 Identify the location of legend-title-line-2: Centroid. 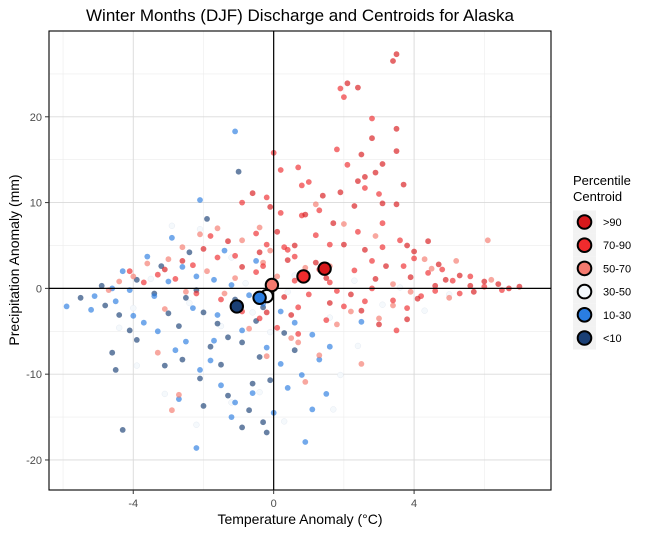
(597, 196).